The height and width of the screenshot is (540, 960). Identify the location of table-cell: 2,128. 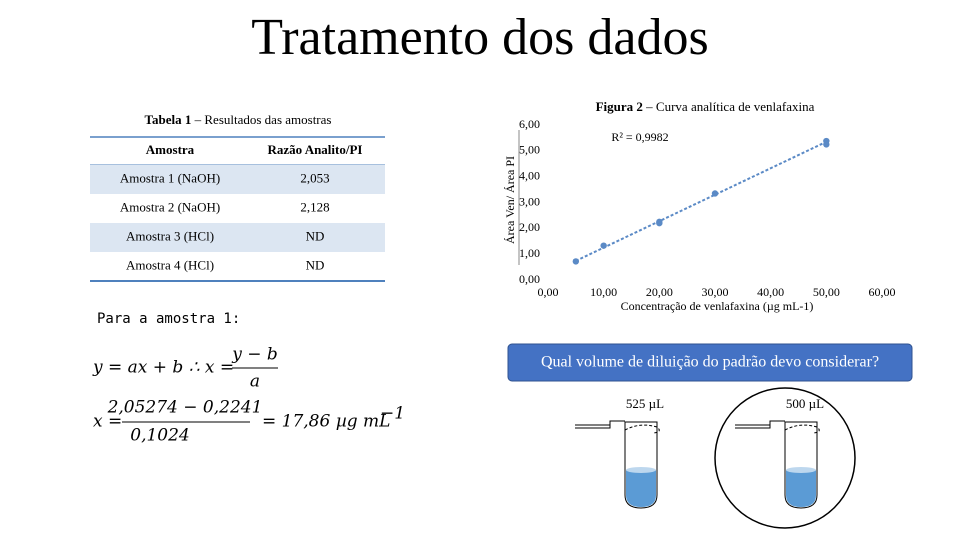
(314, 206).